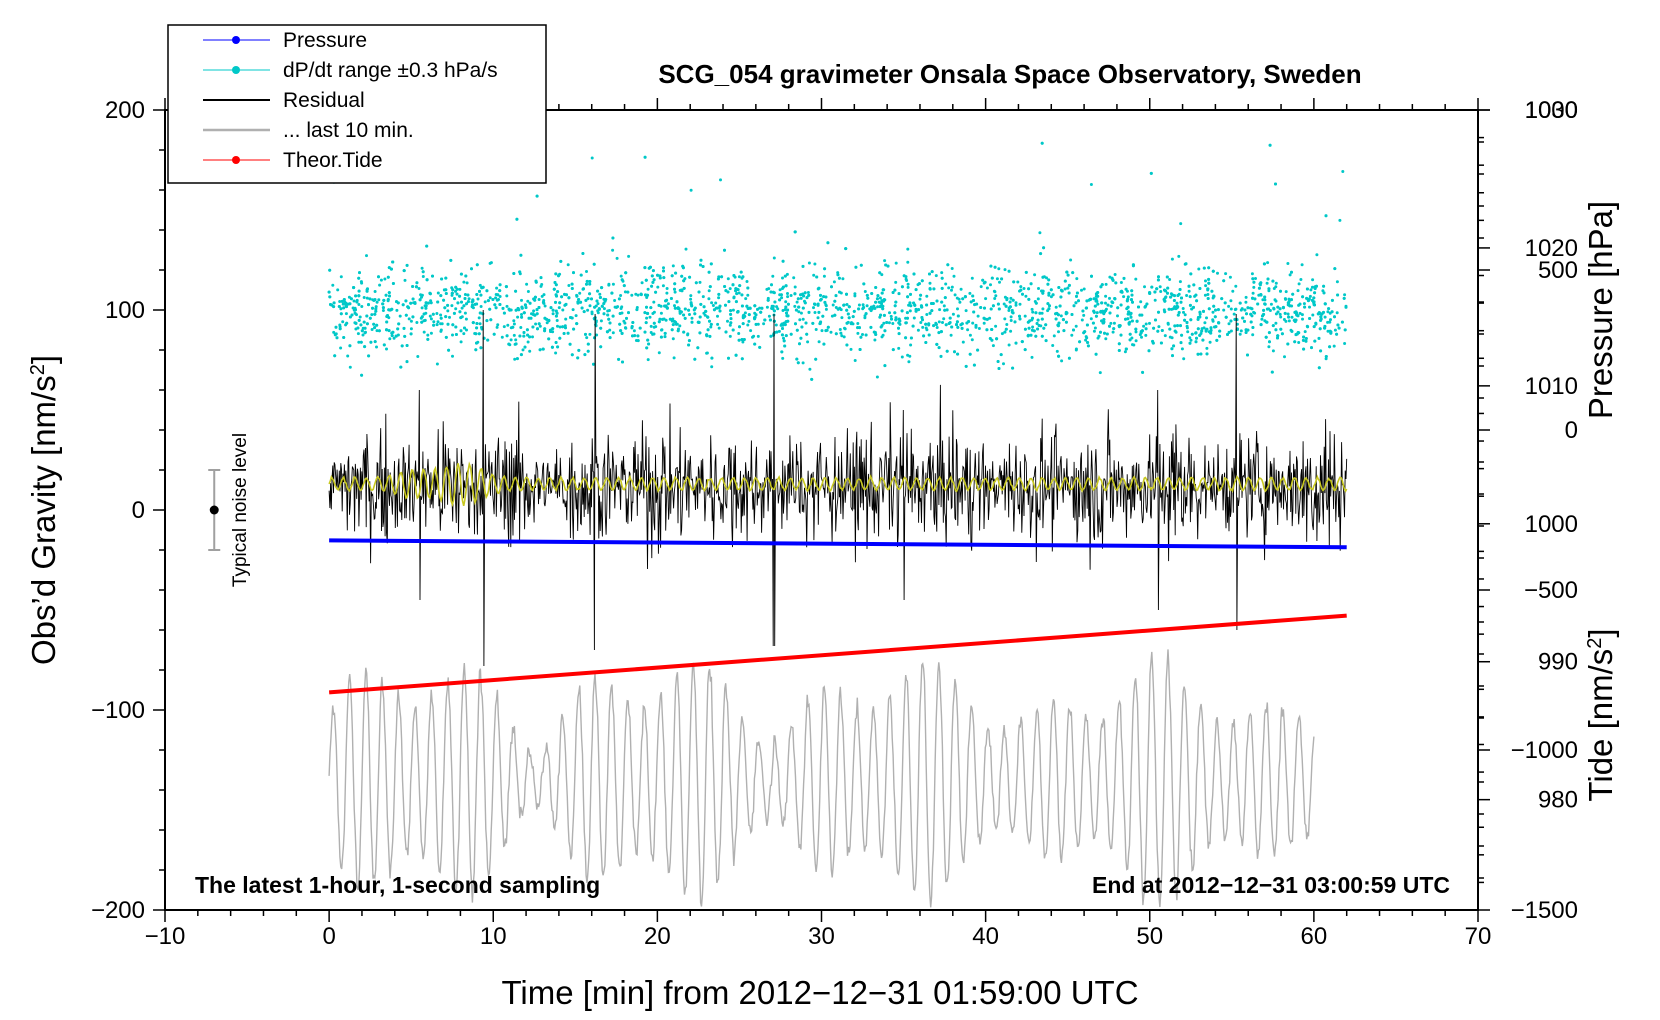 The height and width of the screenshot is (1020, 1660). What do you see at coordinates (821, 936) in the screenshot?
I see `x-tick-label: 30` at bounding box center [821, 936].